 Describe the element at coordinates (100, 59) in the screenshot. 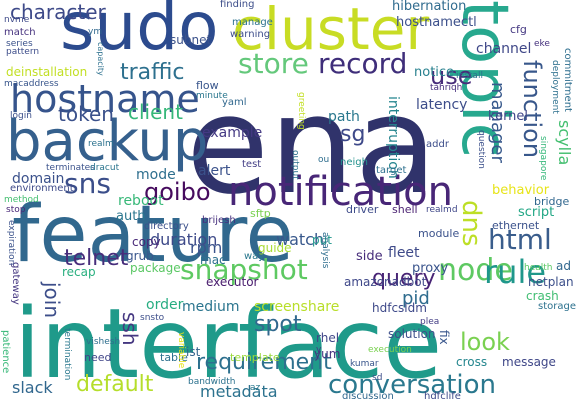

I see `word: capacity` at that location.